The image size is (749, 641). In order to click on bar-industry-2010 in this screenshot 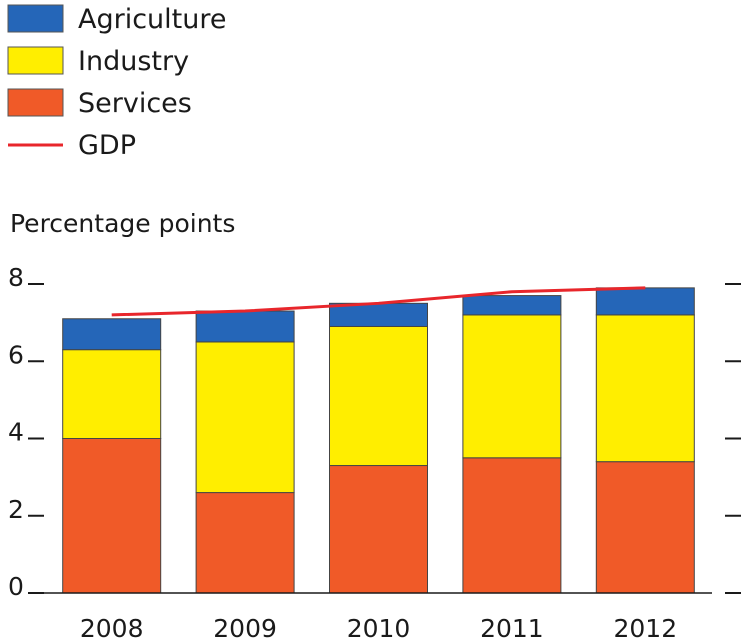, I will do `click(378, 396)`.